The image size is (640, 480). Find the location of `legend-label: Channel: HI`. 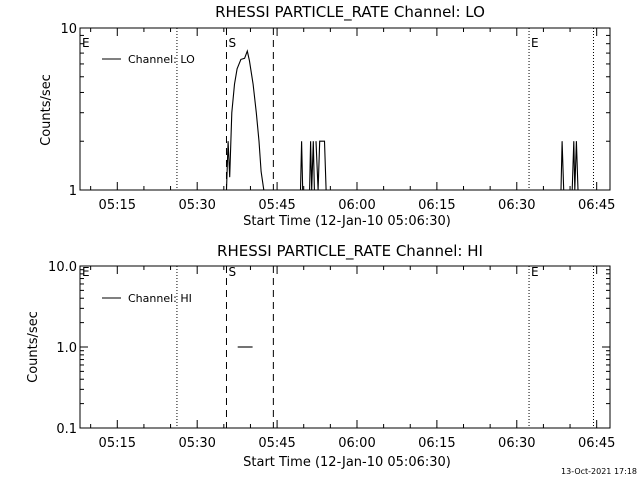

legend-label: Channel: HI is located at coordinates (160, 298).